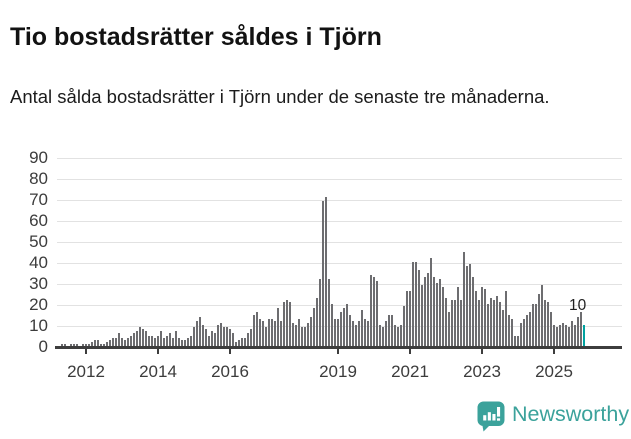  I want to click on y-tick-label: 60, so click(38, 220).